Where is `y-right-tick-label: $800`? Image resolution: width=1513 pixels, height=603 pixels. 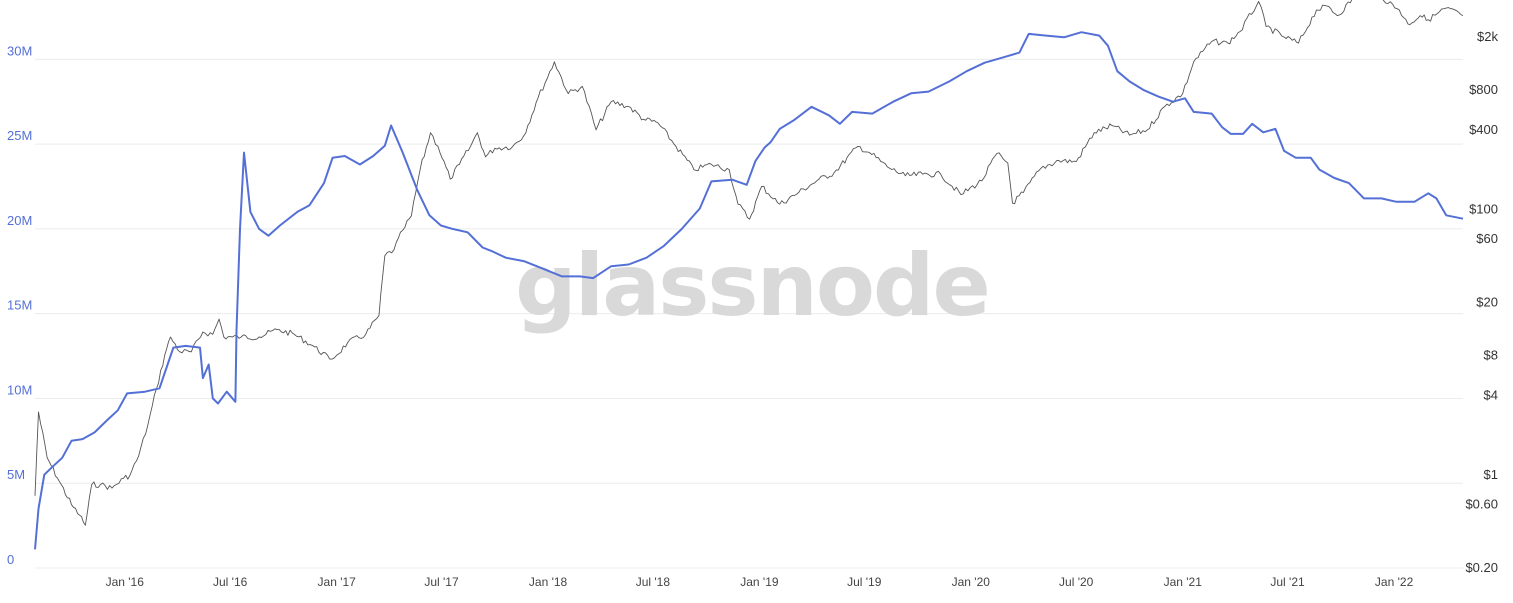 y-right-tick-label: $800 is located at coordinates (1483, 89).